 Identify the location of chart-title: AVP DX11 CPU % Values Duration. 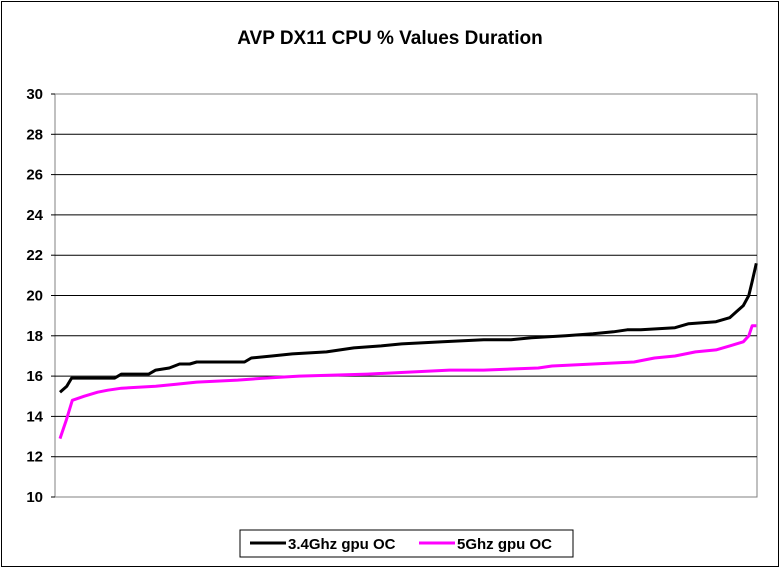
(390, 38).